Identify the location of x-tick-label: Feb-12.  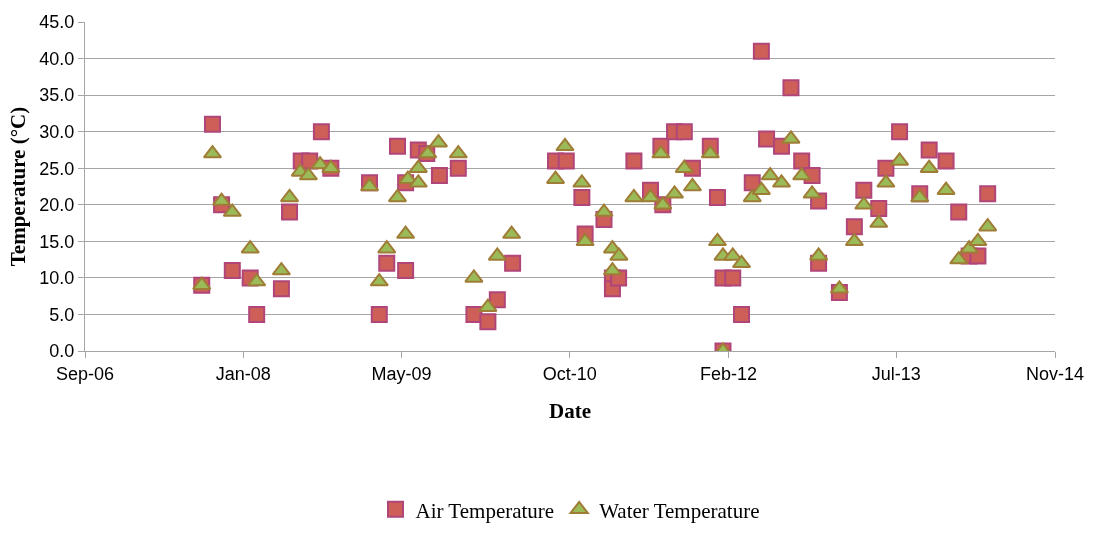
(729, 373).